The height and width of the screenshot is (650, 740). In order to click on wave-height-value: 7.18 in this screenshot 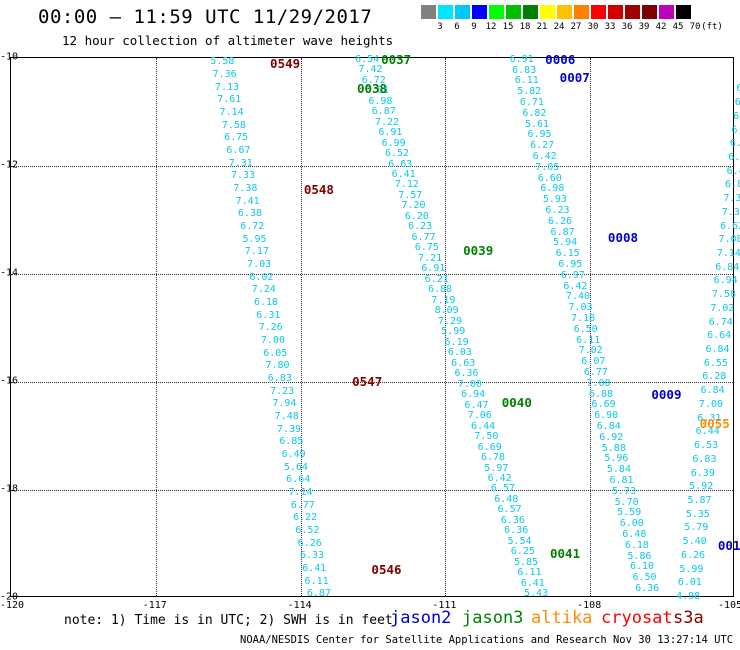, I will do `click(583, 318)`.